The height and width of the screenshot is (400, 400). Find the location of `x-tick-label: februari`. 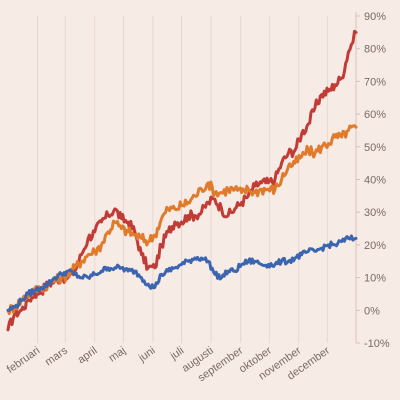

x-tick-label: februari is located at coordinates (23, 360).